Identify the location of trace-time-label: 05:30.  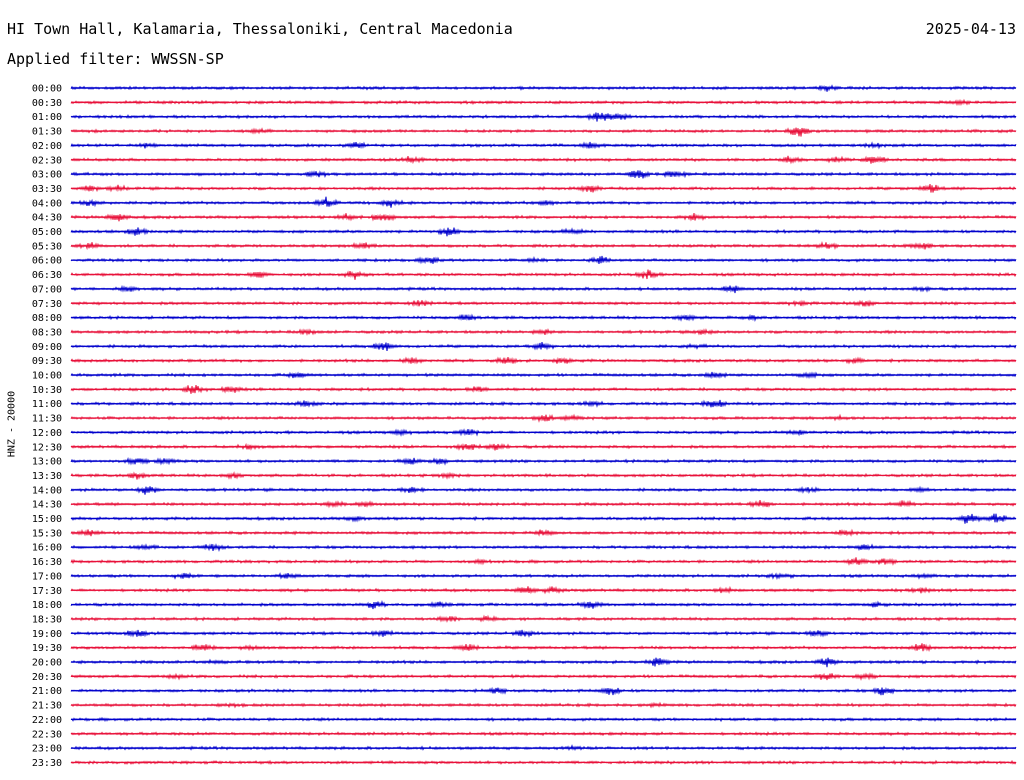
(47, 246).